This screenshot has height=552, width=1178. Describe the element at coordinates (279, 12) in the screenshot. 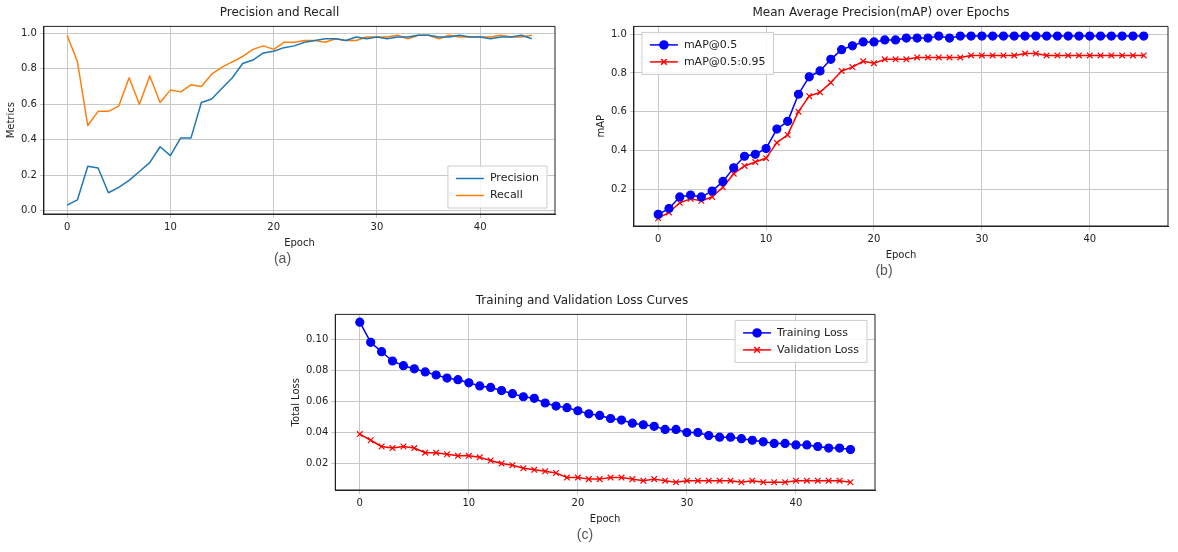

I see `chart-title: Precision and Recall` at that location.